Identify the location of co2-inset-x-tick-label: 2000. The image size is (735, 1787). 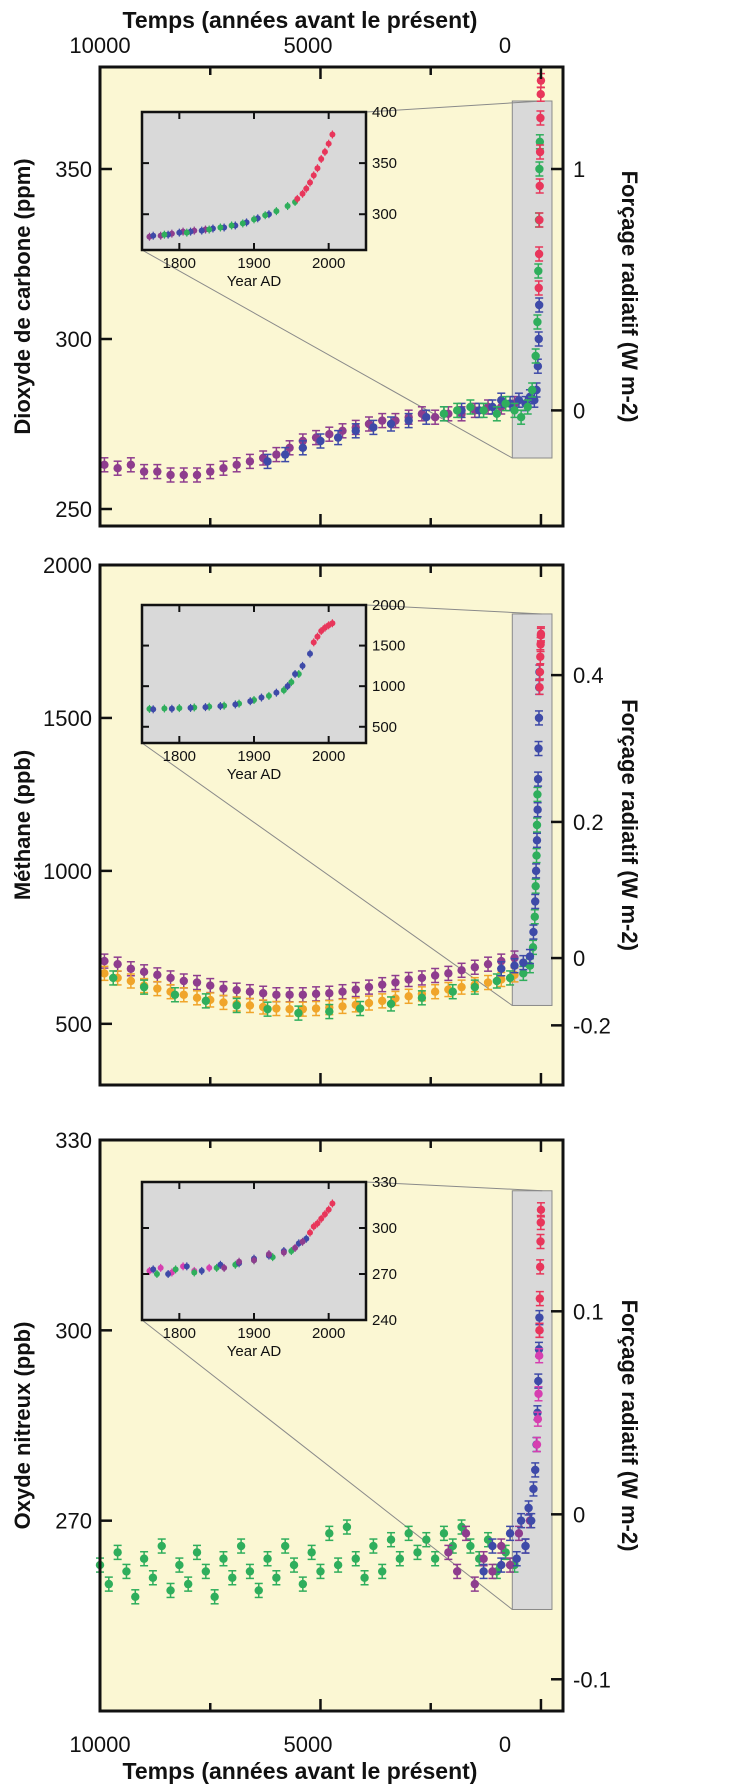
(328, 263).